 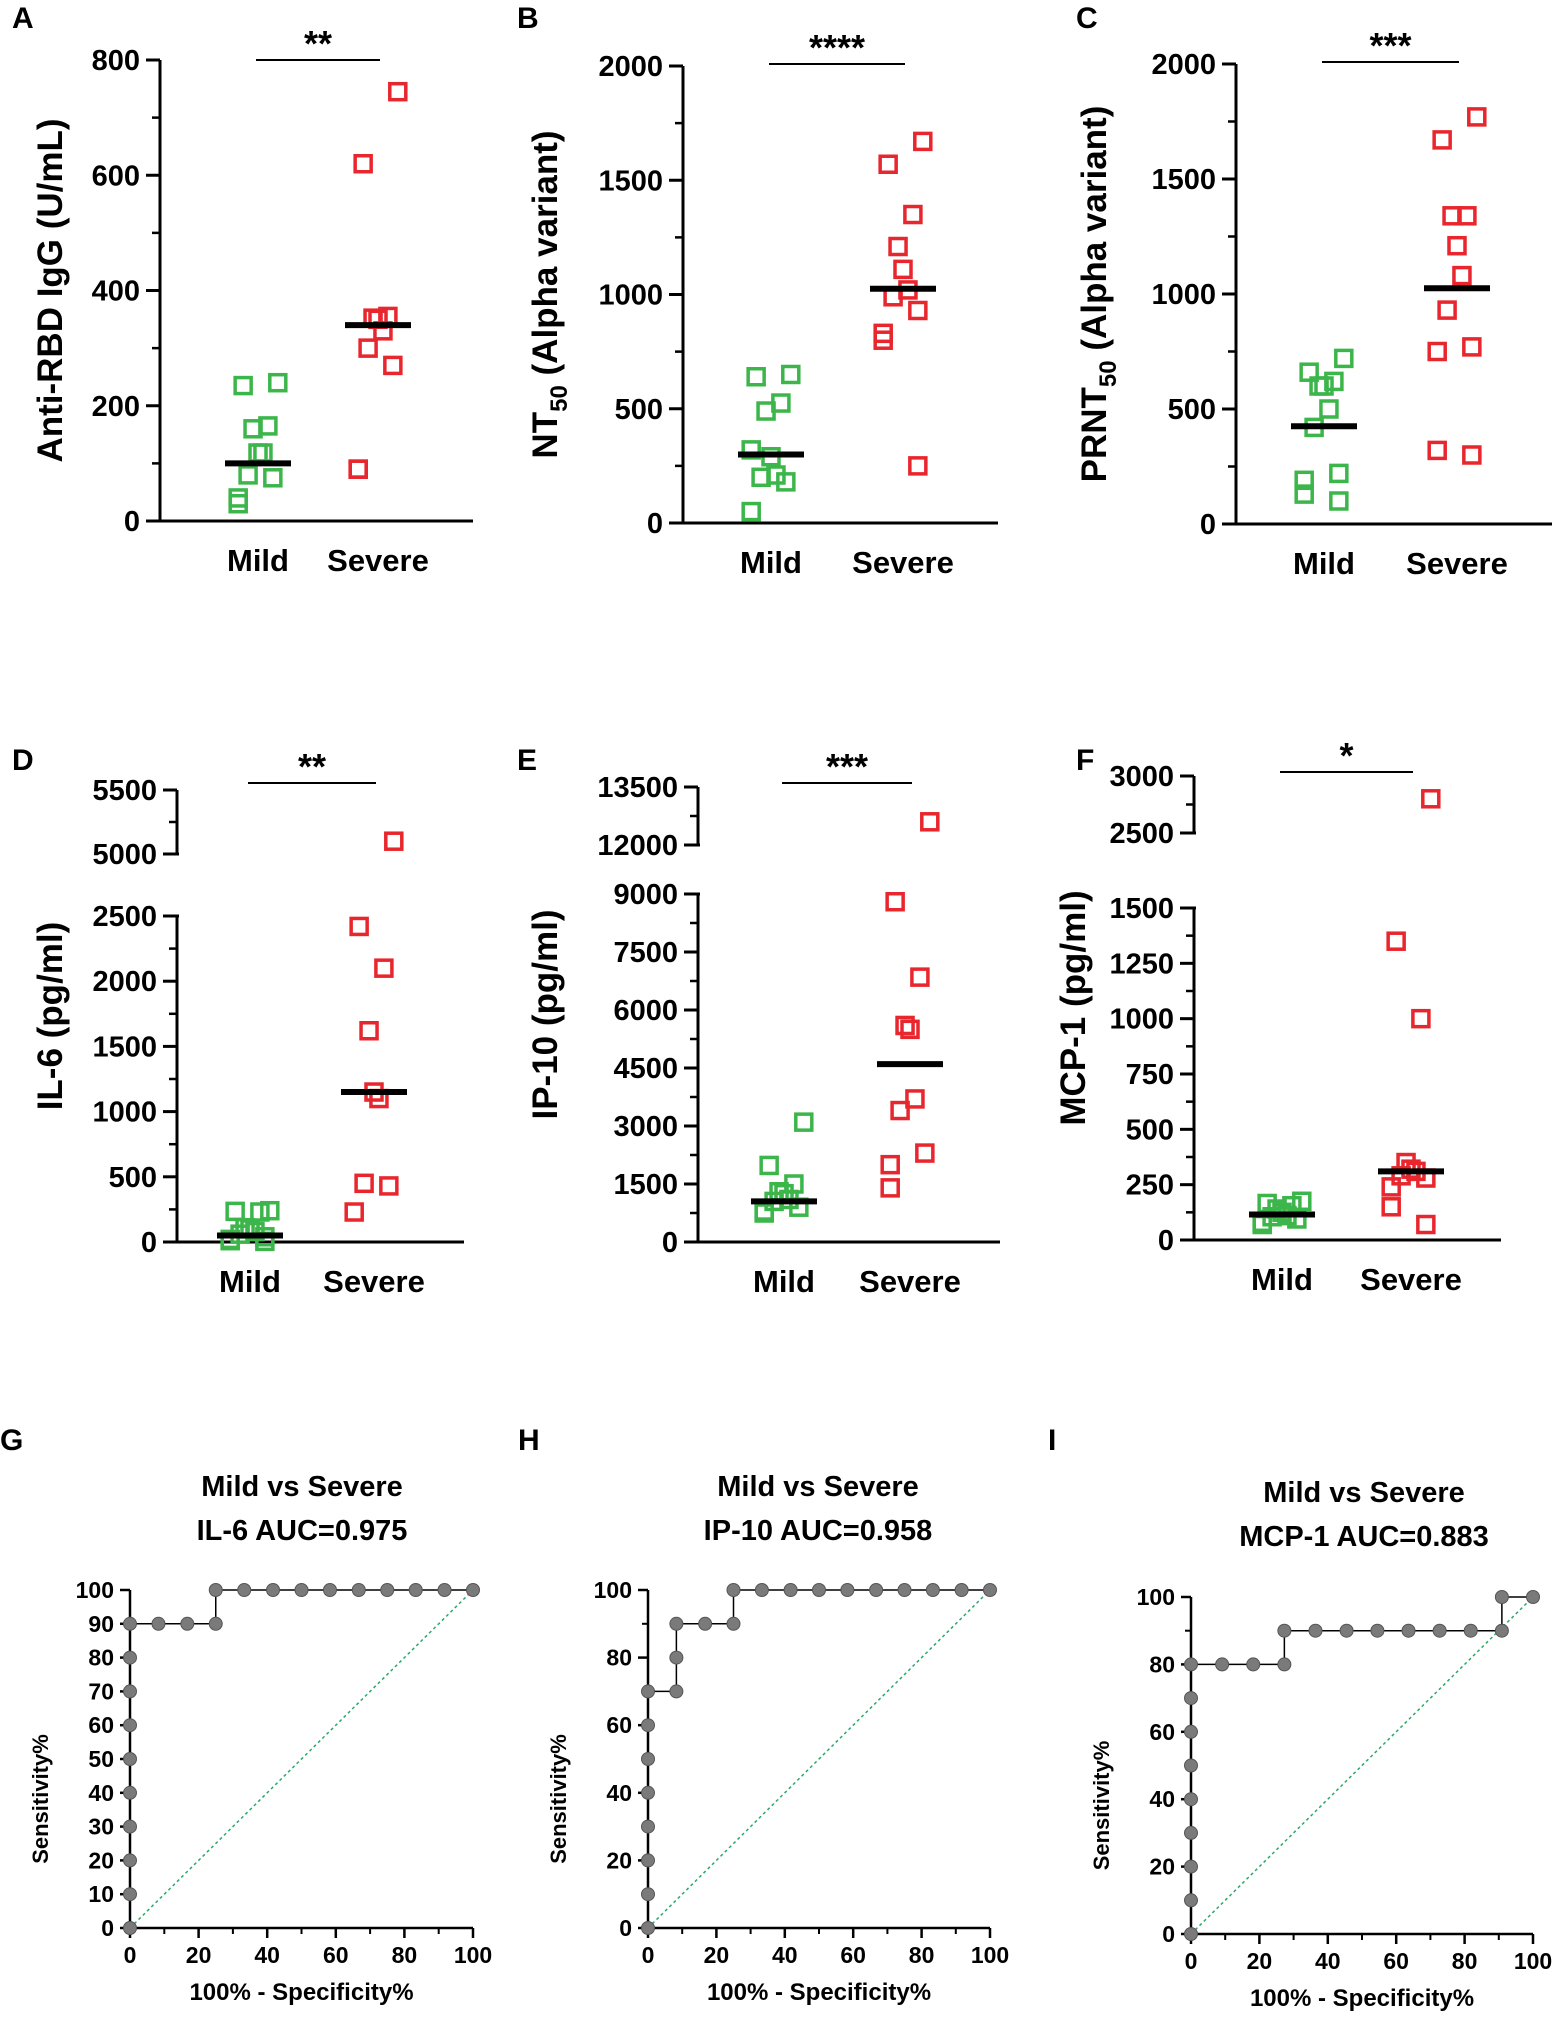 I want to click on y-tick-label: 50, so click(x=101, y=1759).